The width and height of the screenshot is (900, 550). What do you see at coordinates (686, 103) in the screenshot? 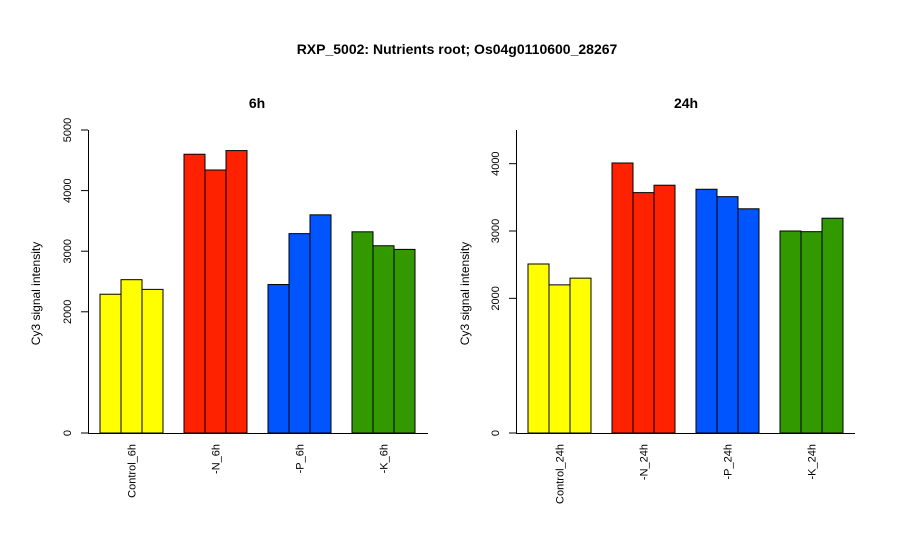
I see `panel-title: 24h` at bounding box center [686, 103].